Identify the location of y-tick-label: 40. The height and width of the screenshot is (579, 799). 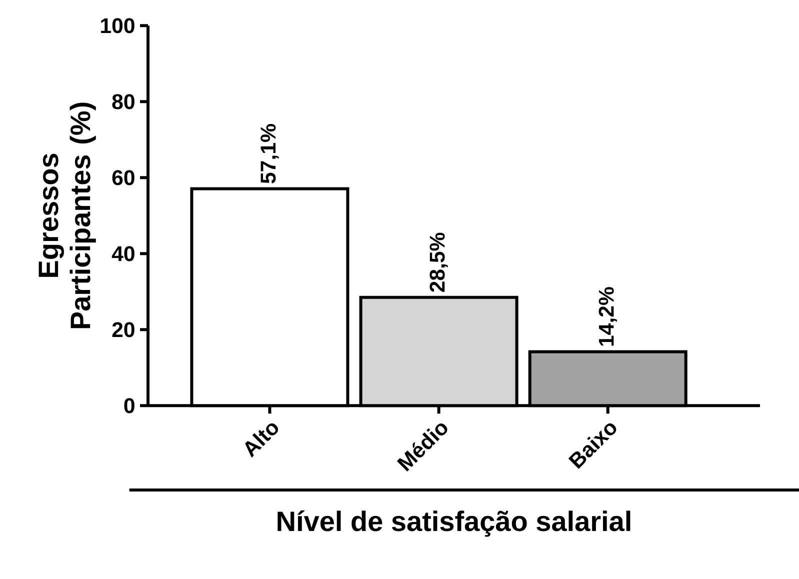
(123, 254).